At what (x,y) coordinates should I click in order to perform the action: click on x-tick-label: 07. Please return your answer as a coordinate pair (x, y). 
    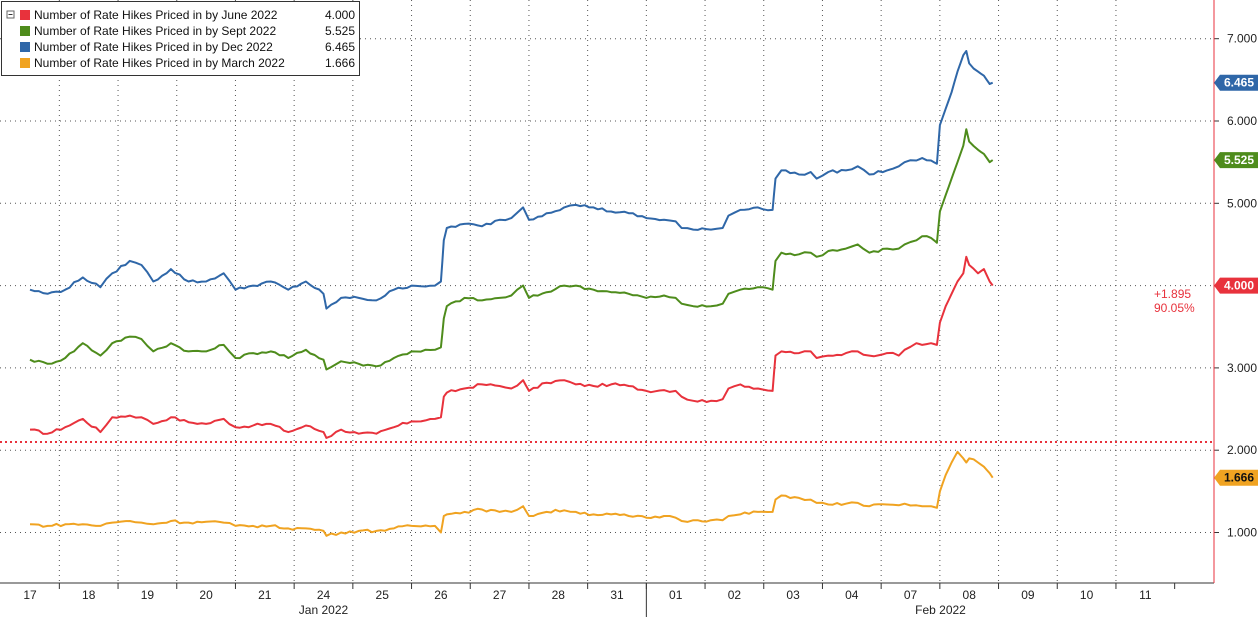
    Looking at the image, I should click on (911, 595).